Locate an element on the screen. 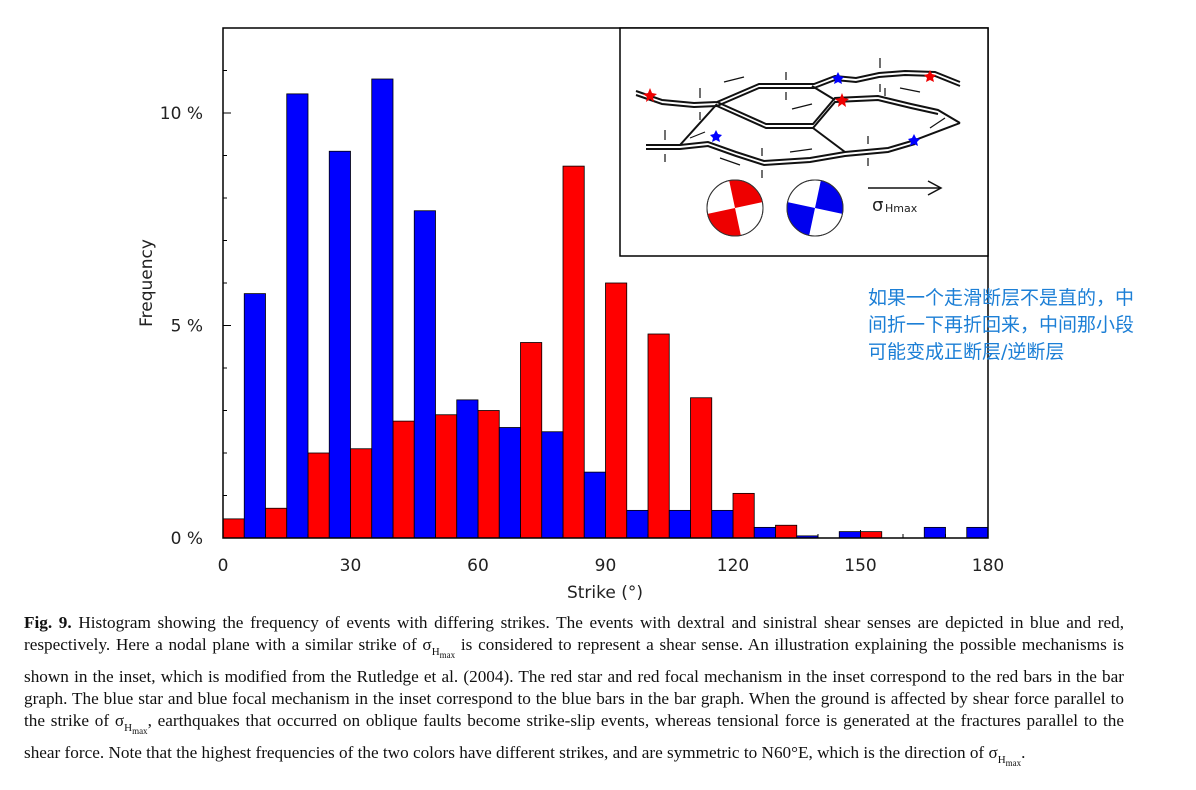 The width and height of the screenshot is (1196, 790). y-tick-label-10: 10 % is located at coordinates (181, 114).